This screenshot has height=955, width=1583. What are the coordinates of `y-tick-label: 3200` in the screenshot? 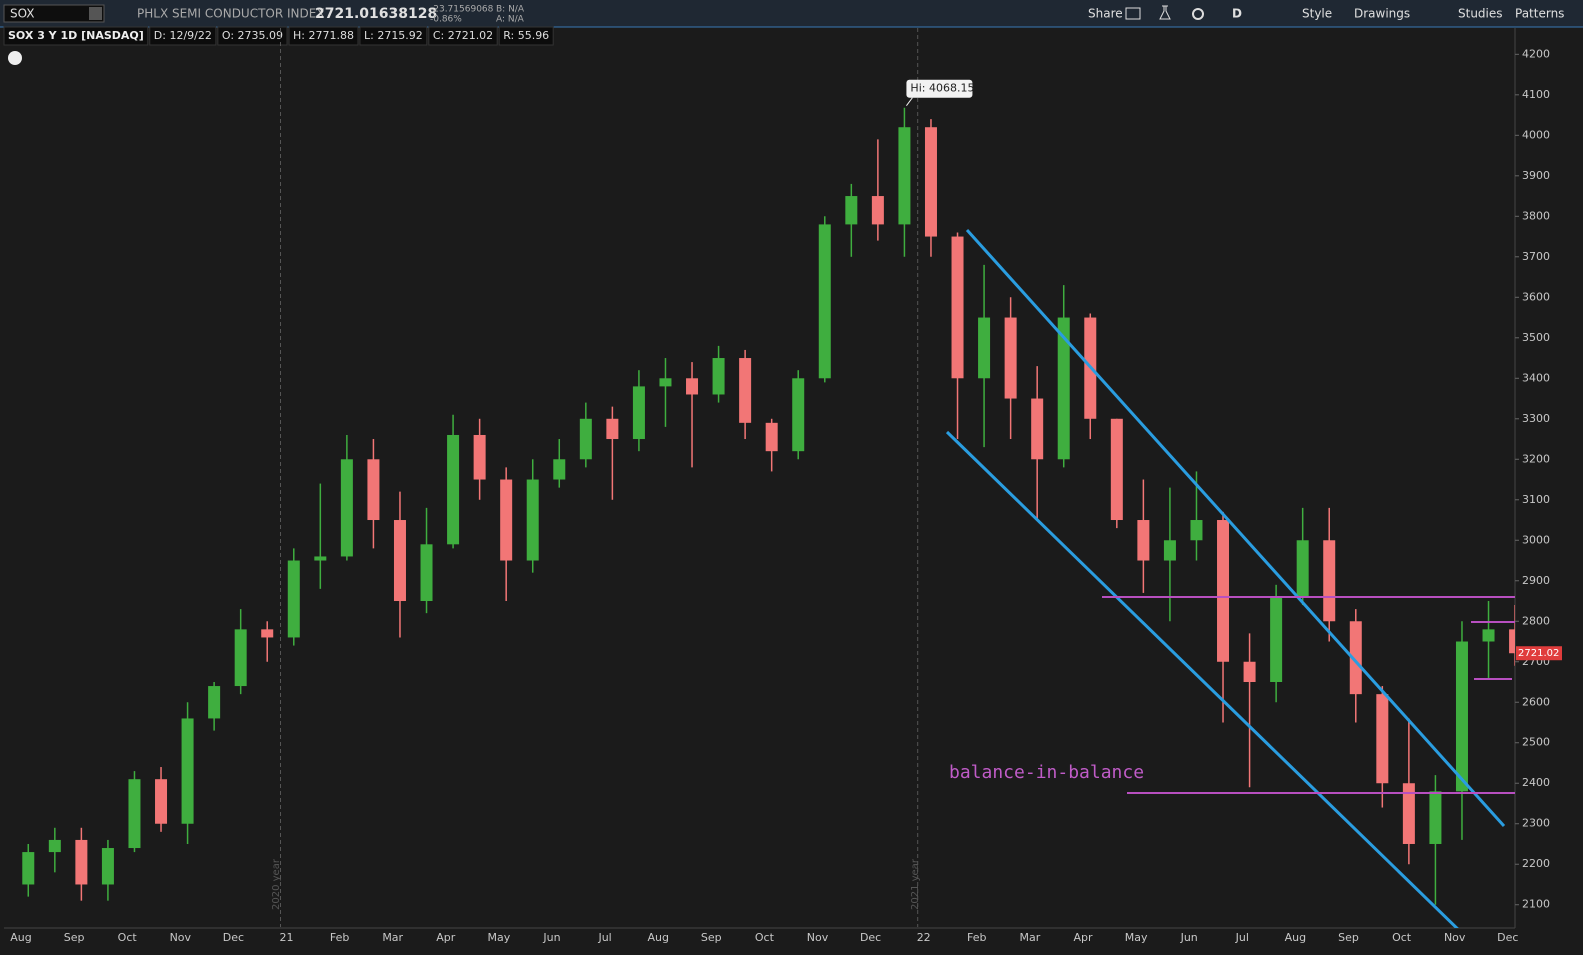 It's located at (1536, 458).